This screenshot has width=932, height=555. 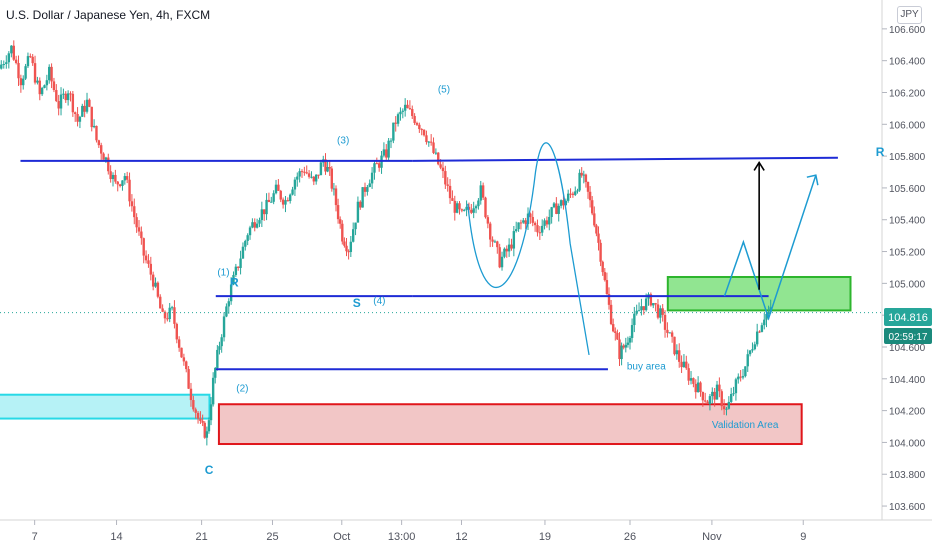 I want to click on chart-title: U.S. Dollar / Japanese Yen, 4h, FXCM, so click(x=108, y=15).